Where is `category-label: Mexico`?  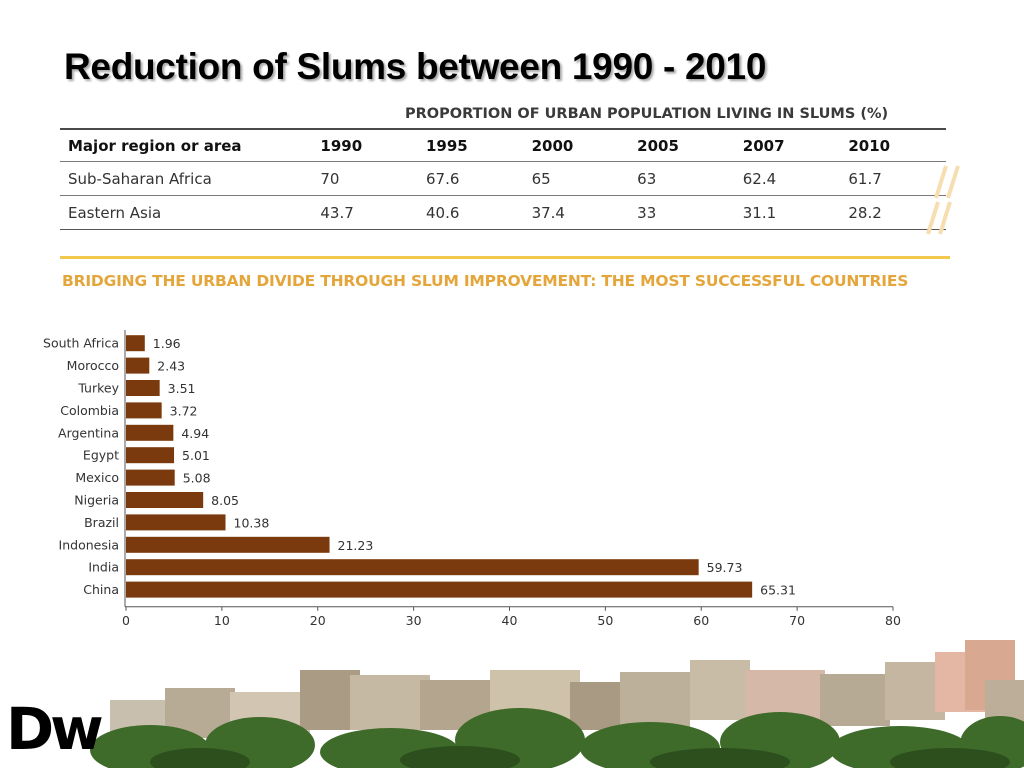 category-label: Mexico is located at coordinates (97, 477).